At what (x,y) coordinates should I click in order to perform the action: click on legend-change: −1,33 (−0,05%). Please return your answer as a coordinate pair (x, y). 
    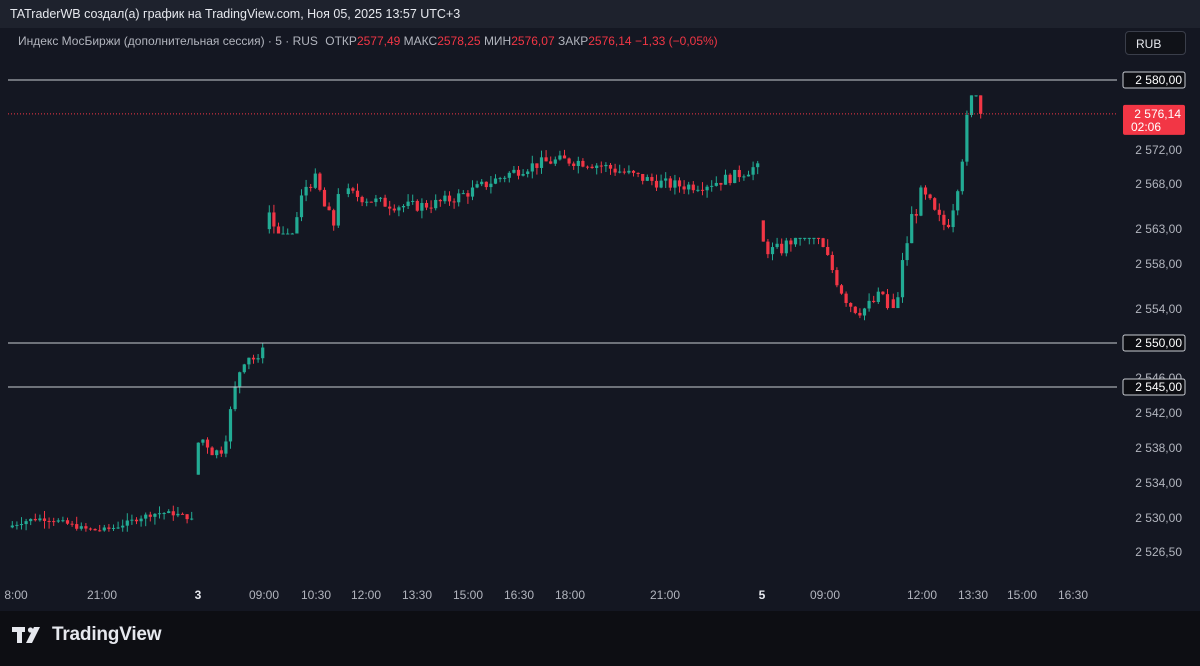
    Looking at the image, I should click on (676, 41).